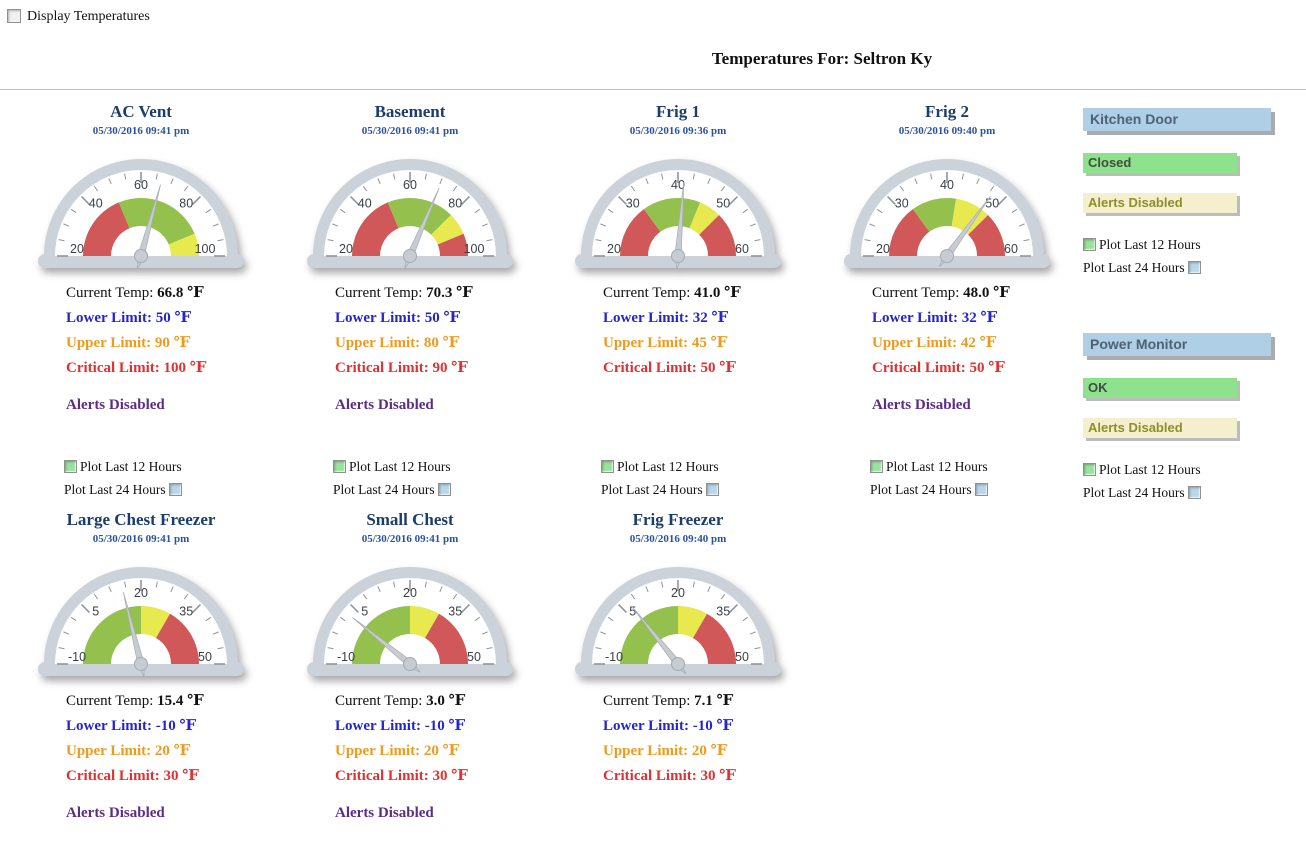 This screenshot has height=848, width=1306. I want to click on sensor-timestamp: 05/30/2016 09:40 pm, so click(678, 539).